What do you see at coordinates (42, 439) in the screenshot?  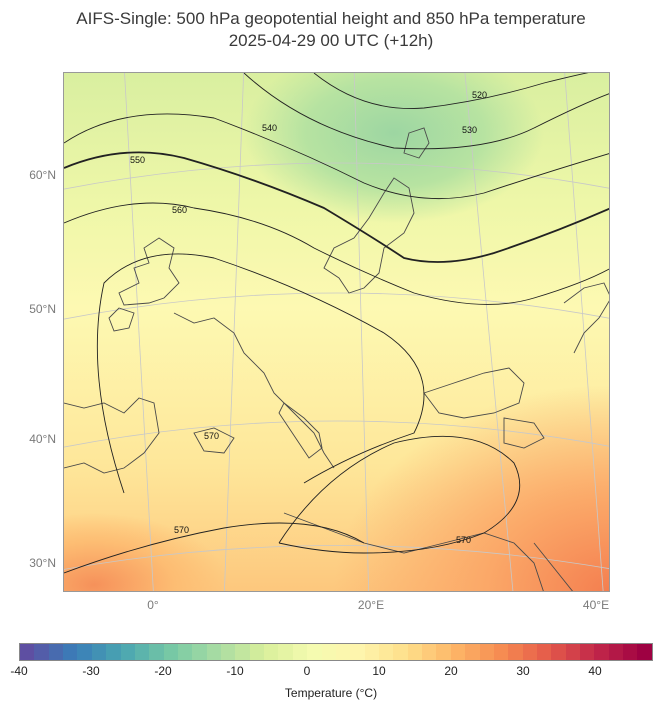 I see `lat-label-40n: 40°N` at bounding box center [42, 439].